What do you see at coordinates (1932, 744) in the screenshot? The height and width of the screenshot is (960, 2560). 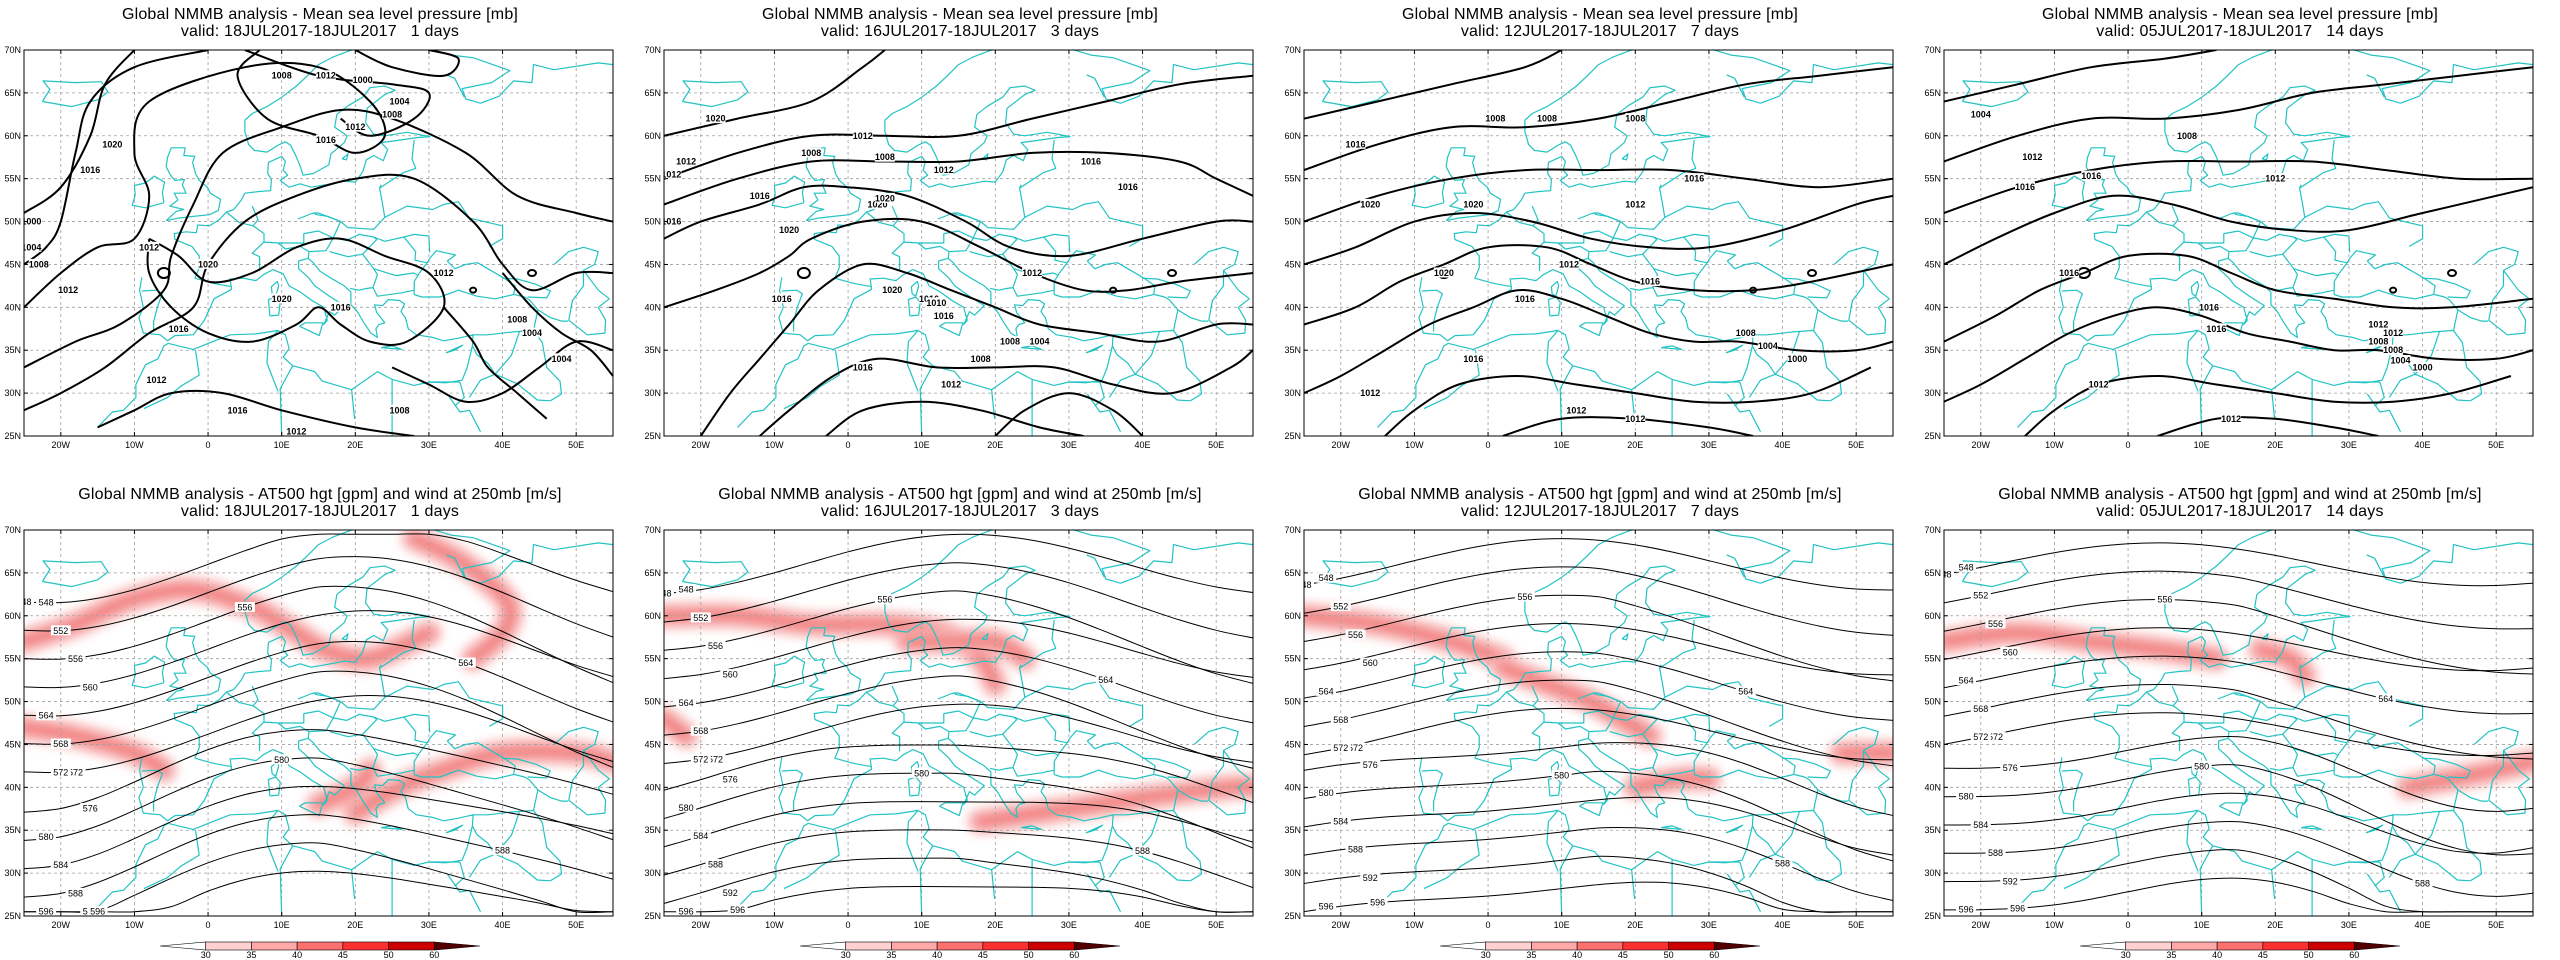 I see `lat-tick-label: 45N` at bounding box center [1932, 744].